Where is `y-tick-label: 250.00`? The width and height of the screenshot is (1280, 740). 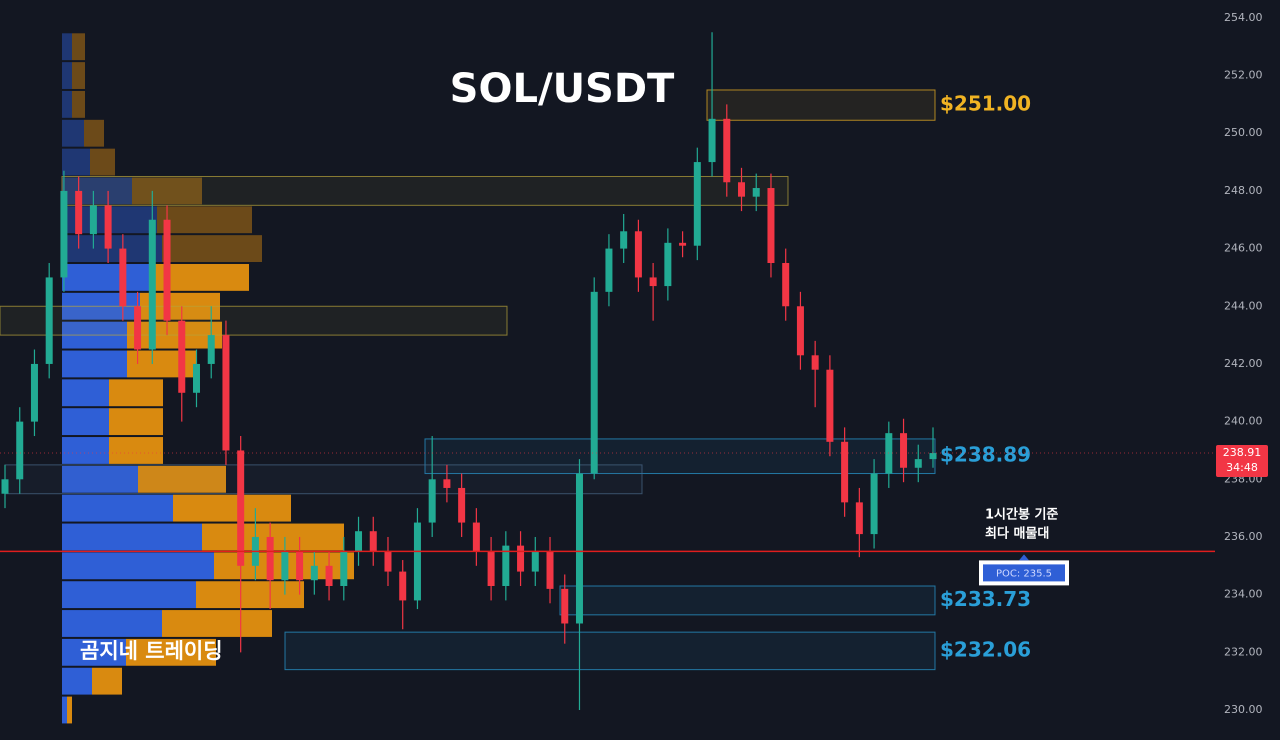
y-tick-label: 250.00 is located at coordinates (1243, 132).